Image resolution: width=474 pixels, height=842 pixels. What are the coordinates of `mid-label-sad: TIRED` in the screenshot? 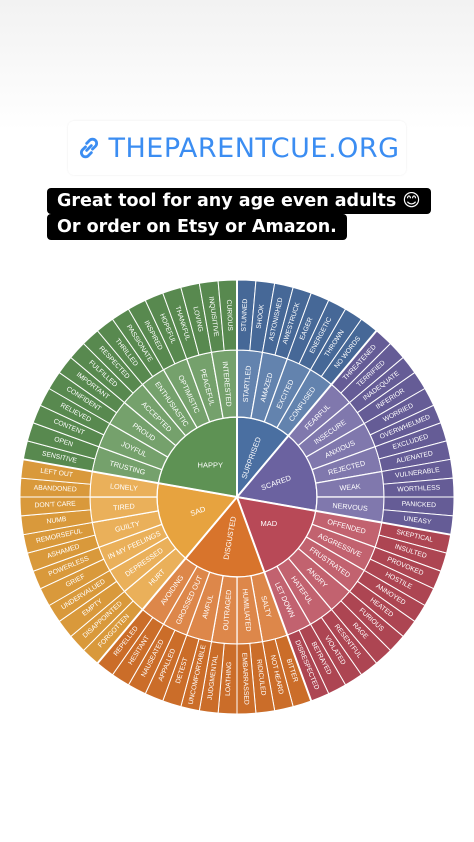 It's located at (124, 506).